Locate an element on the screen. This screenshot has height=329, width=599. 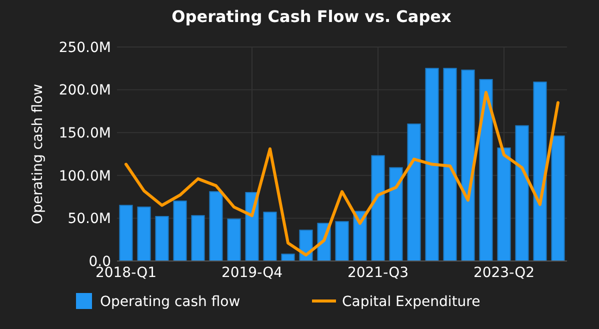
legend-label: Operating cash flow is located at coordinates (170, 302).